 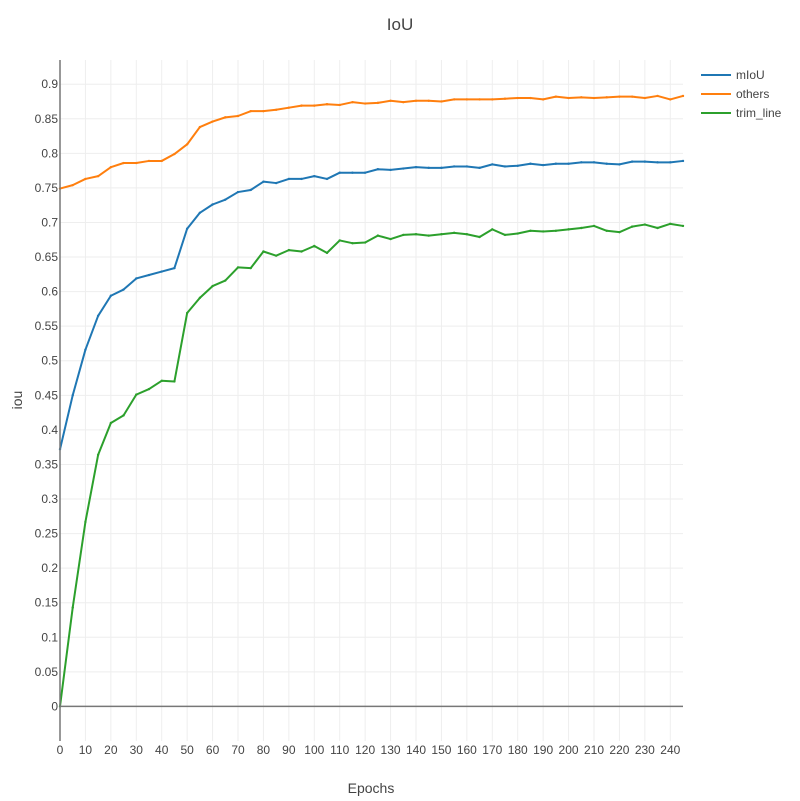 What do you see at coordinates (733, 75) in the screenshot?
I see `legend-item-mIoU: mIoU` at bounding box center [733, 75].